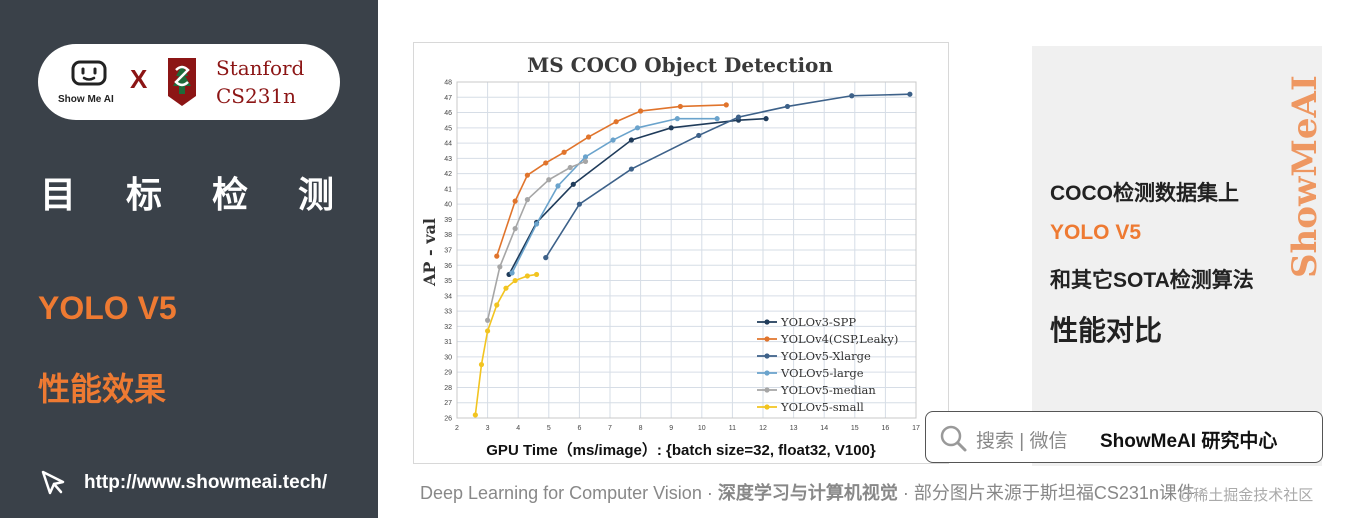 This screenshot has width=1361, height=518. I want to click on subtitle-desc: 性能效果, so click(102, 389).